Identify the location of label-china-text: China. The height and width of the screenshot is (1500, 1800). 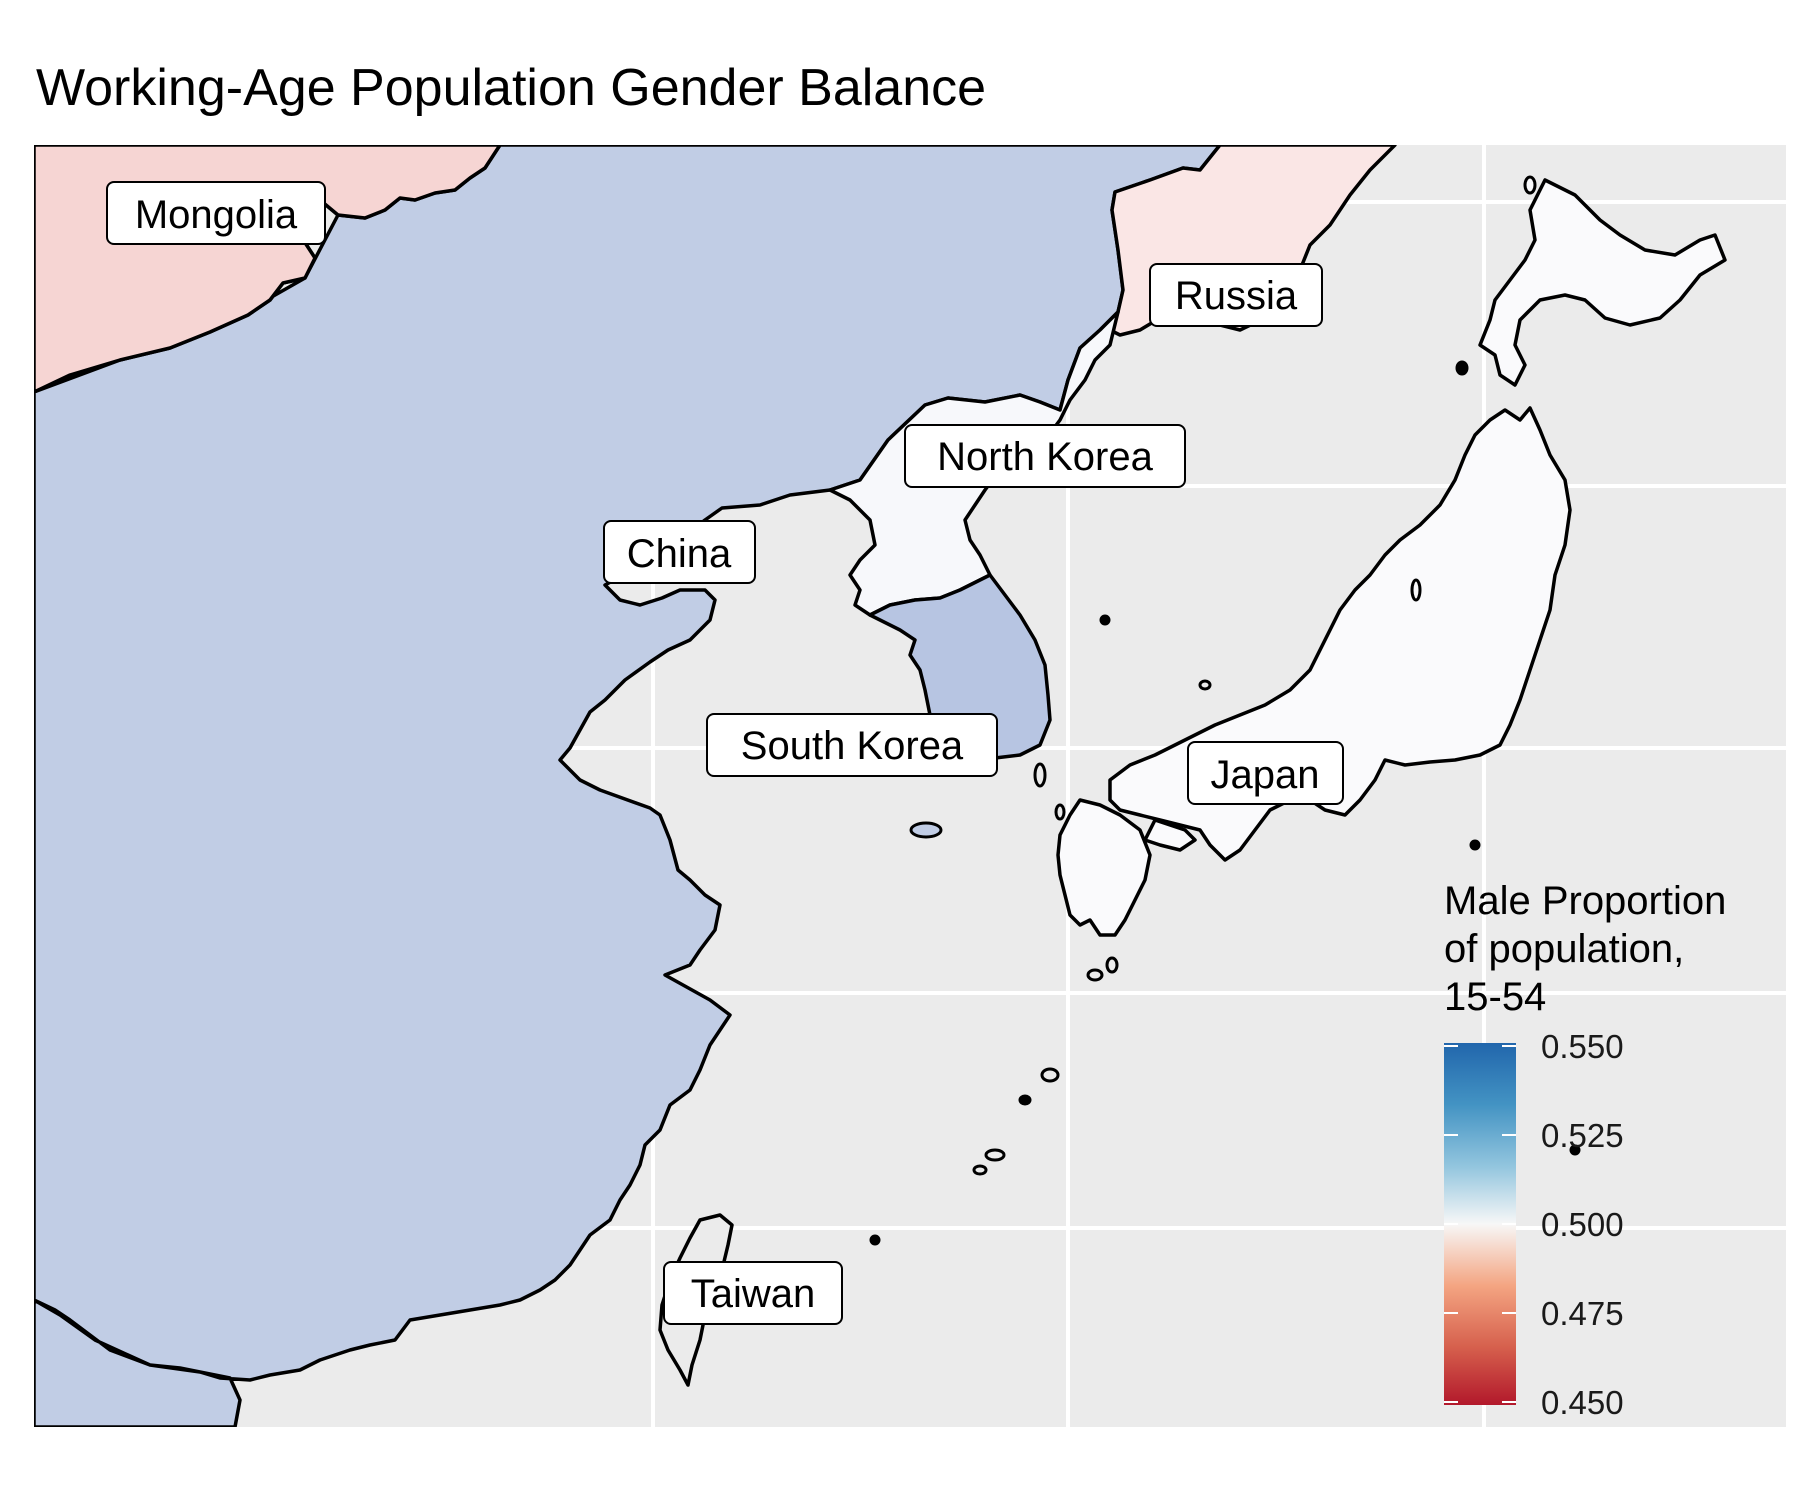
(679, 554).